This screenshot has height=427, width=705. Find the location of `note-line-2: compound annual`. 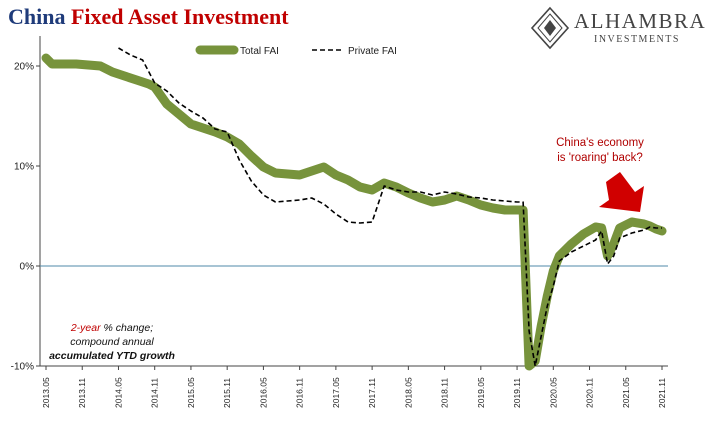

note-line-2: compound annual is located at coordinates (112, 342).